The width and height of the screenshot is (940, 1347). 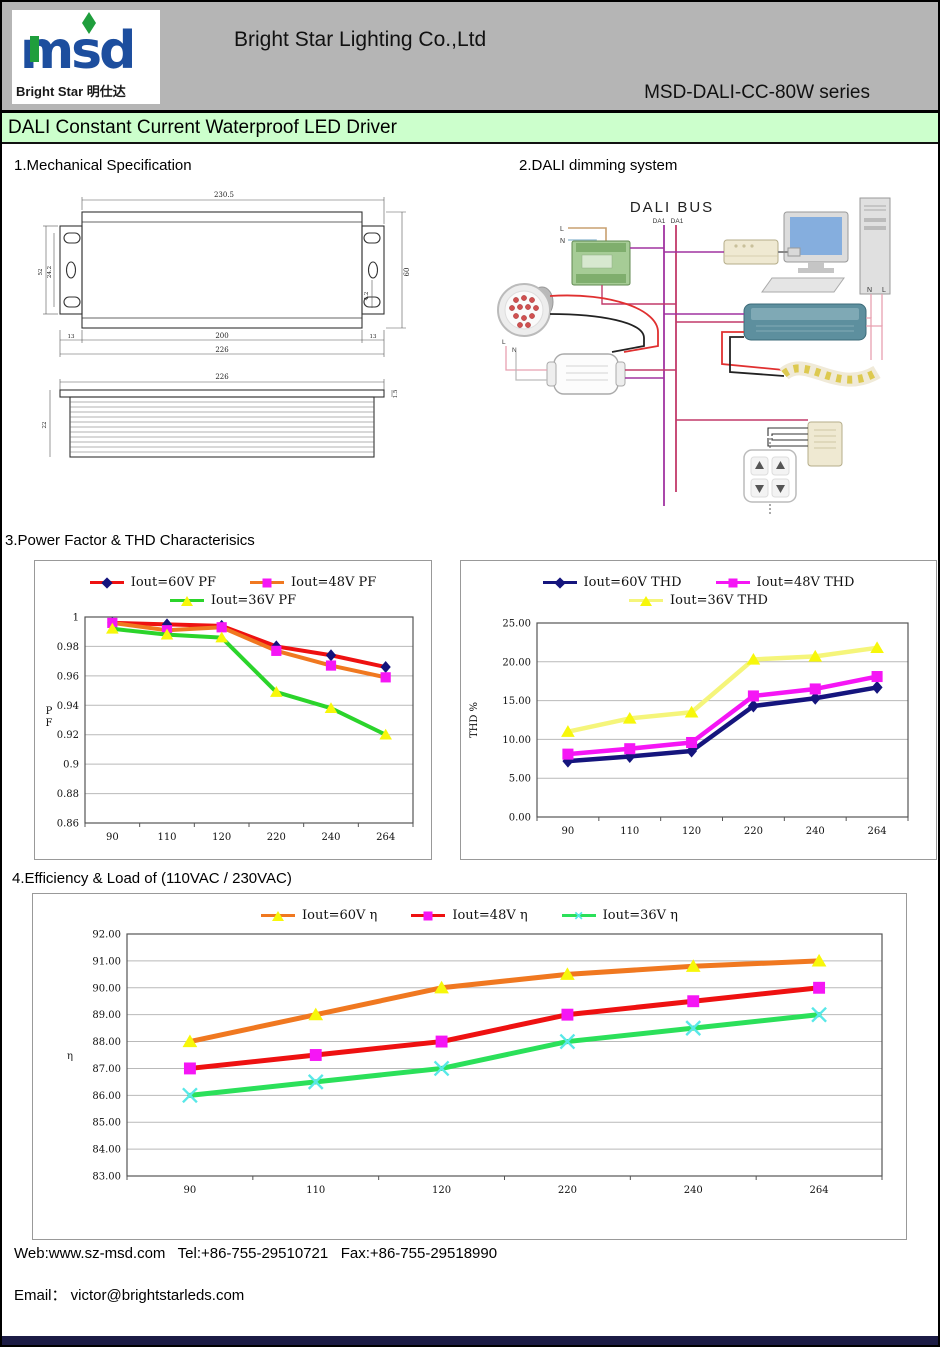 What do you see at coordinates (373, 337) in the screenshot?
I see `dim-side-right: 13` at bounding box center [373, 337].